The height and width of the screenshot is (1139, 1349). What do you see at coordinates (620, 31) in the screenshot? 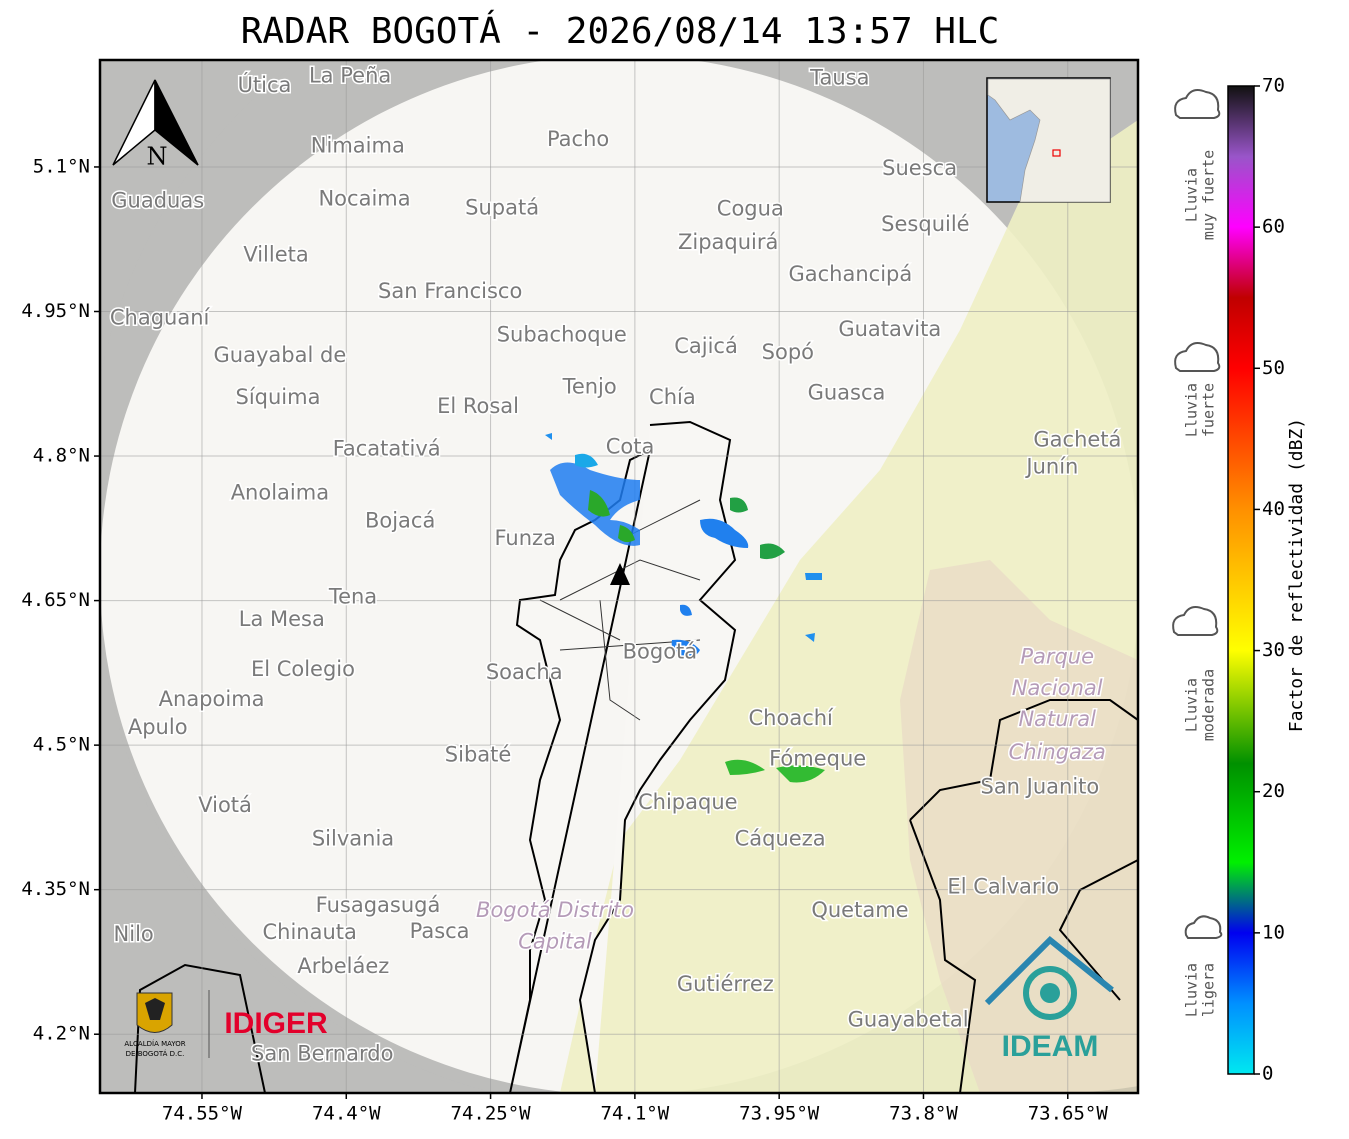
I see `title: RADAR BOGOTÁ - 2026/08/14 13:57 HLC` at bounding box center [620, 31].